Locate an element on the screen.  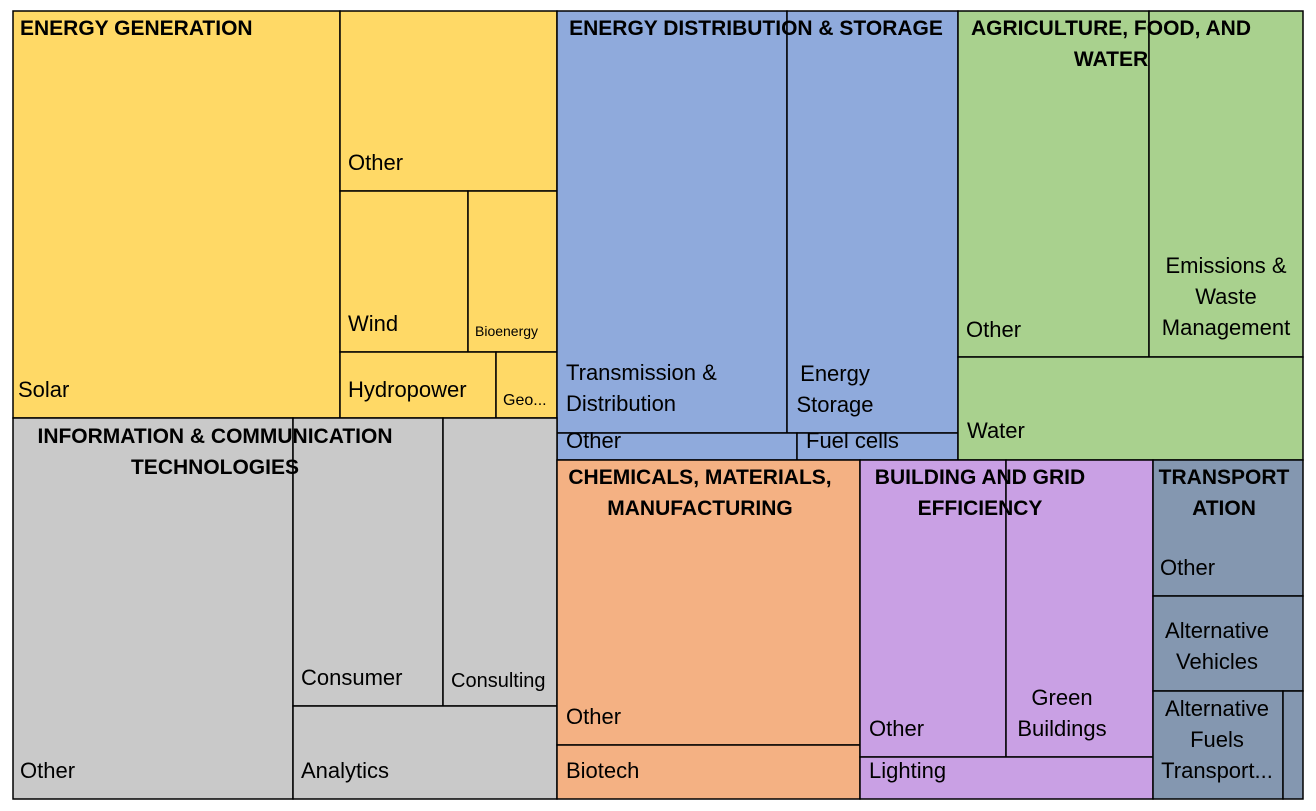
cell-label-bioenergy: Bioenergy is located at coordinates (506, 331).